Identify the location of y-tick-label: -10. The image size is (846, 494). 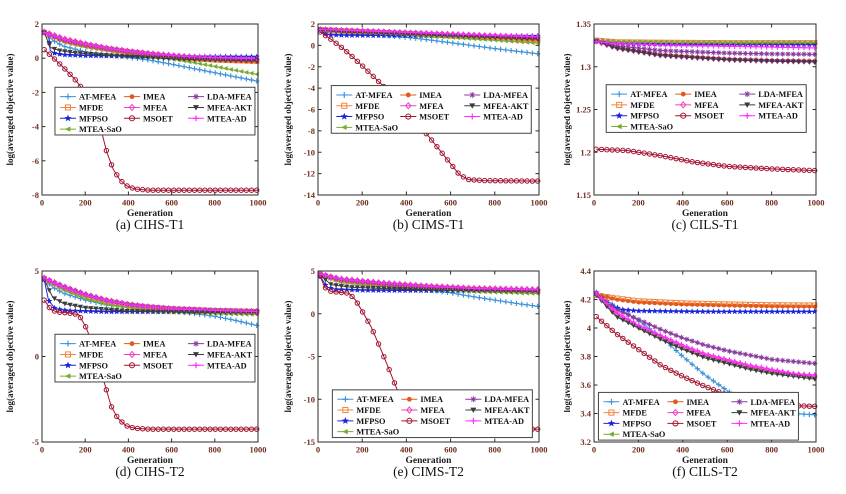
(309, 152).